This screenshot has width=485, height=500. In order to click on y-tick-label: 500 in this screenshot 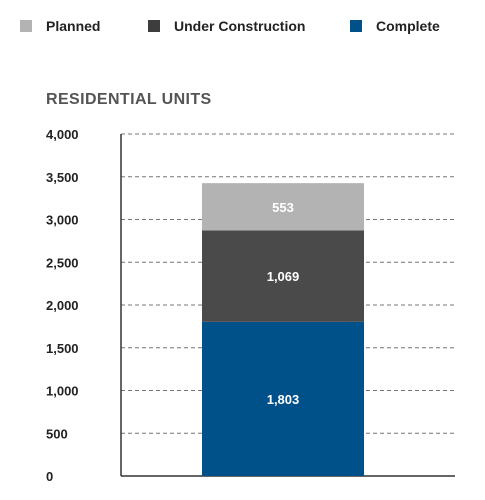, I will do `click(57, 433)`.